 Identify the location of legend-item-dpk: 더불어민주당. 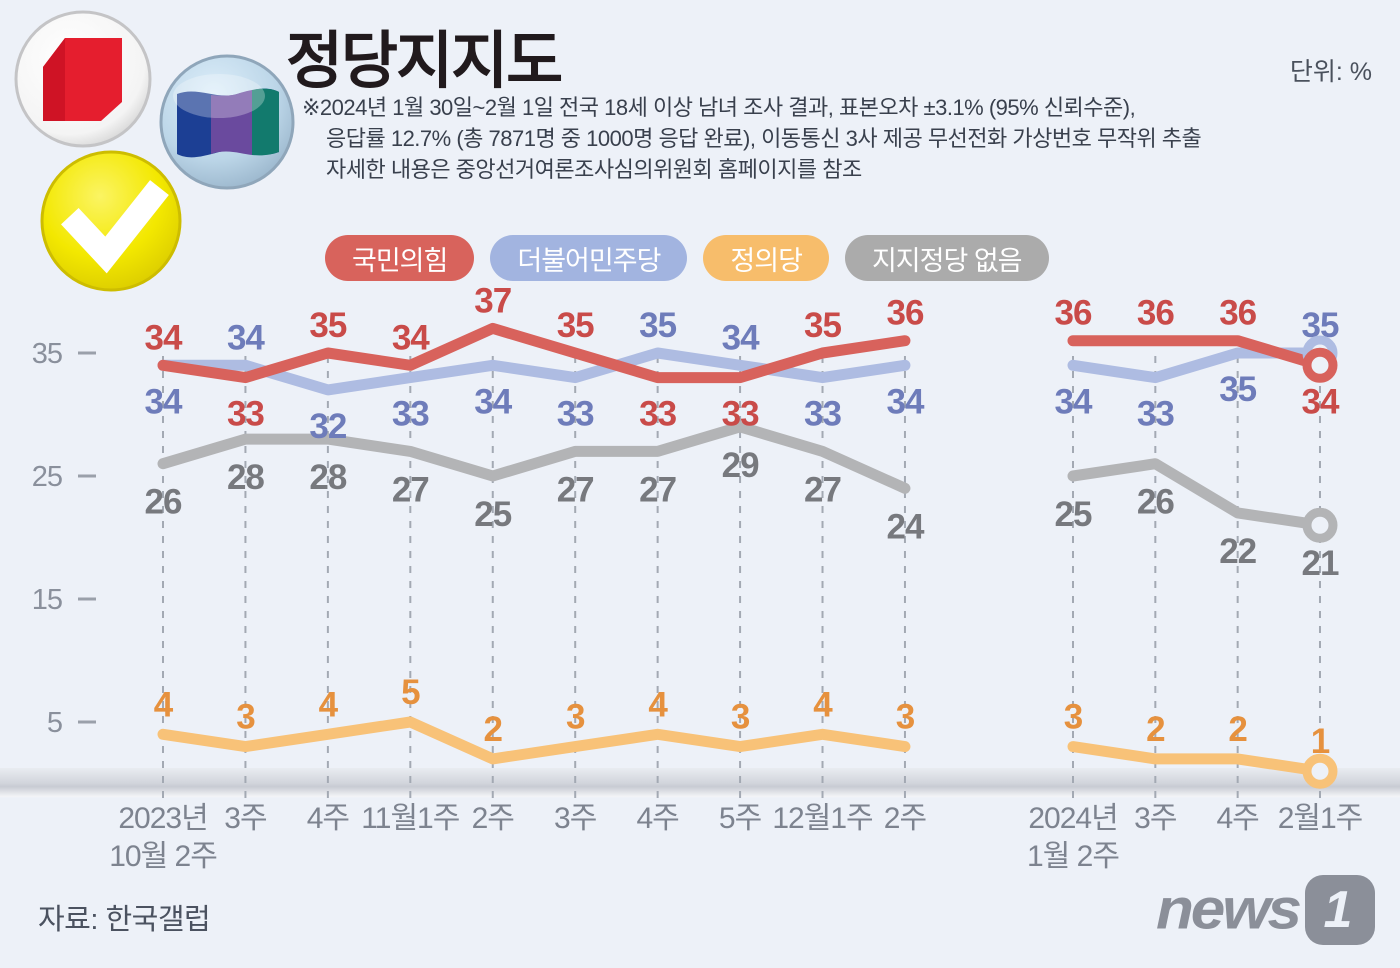
(589, 258).